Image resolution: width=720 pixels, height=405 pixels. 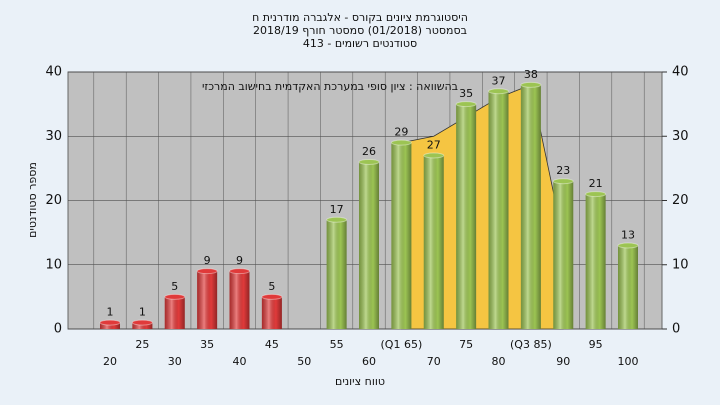 What do you see at coordinates (680, 136) in the screenshot?
I see `y2-tick-label: 30` at bounding box center [680, 136].